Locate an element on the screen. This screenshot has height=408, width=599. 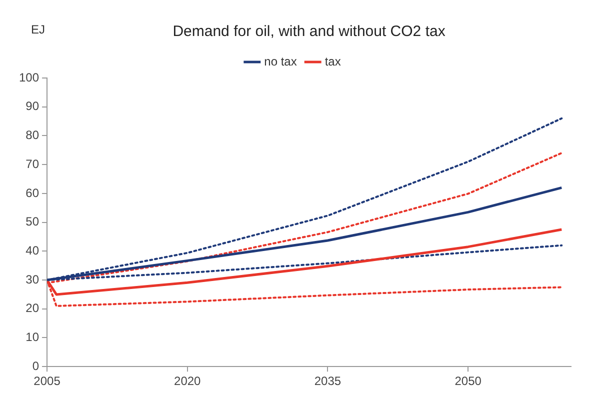
y-axis-title: EJ is located at coordinates (38, 29).